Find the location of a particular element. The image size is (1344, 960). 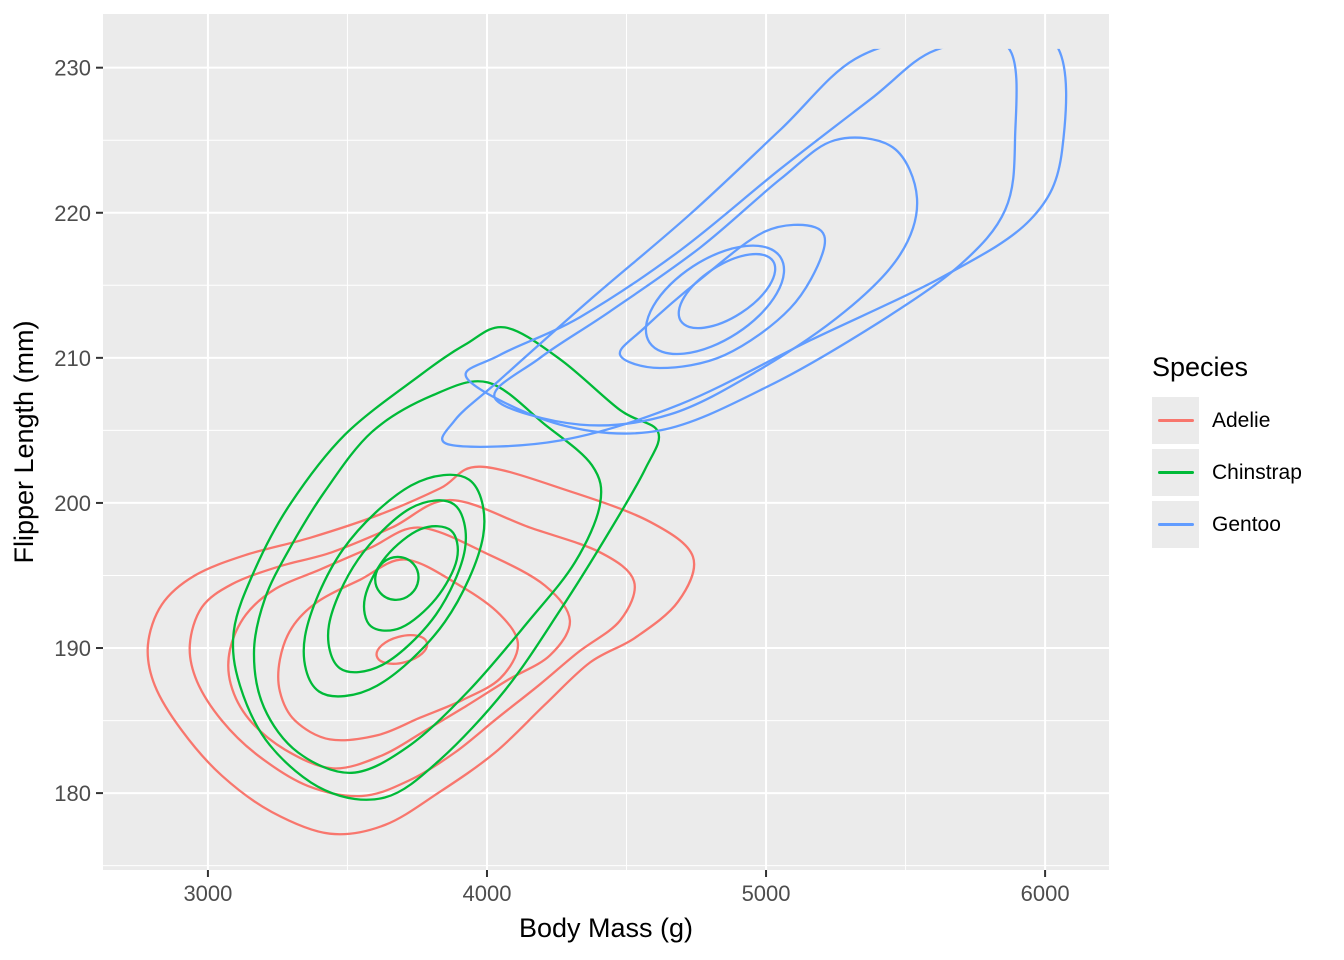

legend-key-gentoo is located at coordinates (1175, 524).